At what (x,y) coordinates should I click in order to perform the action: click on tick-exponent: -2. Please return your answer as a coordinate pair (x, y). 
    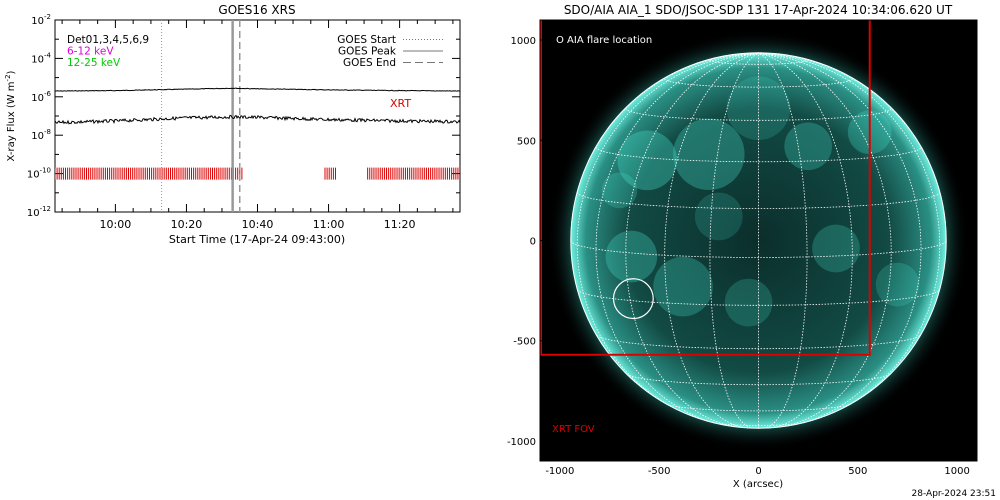
    Looking at the image, I should click on (47, 17).